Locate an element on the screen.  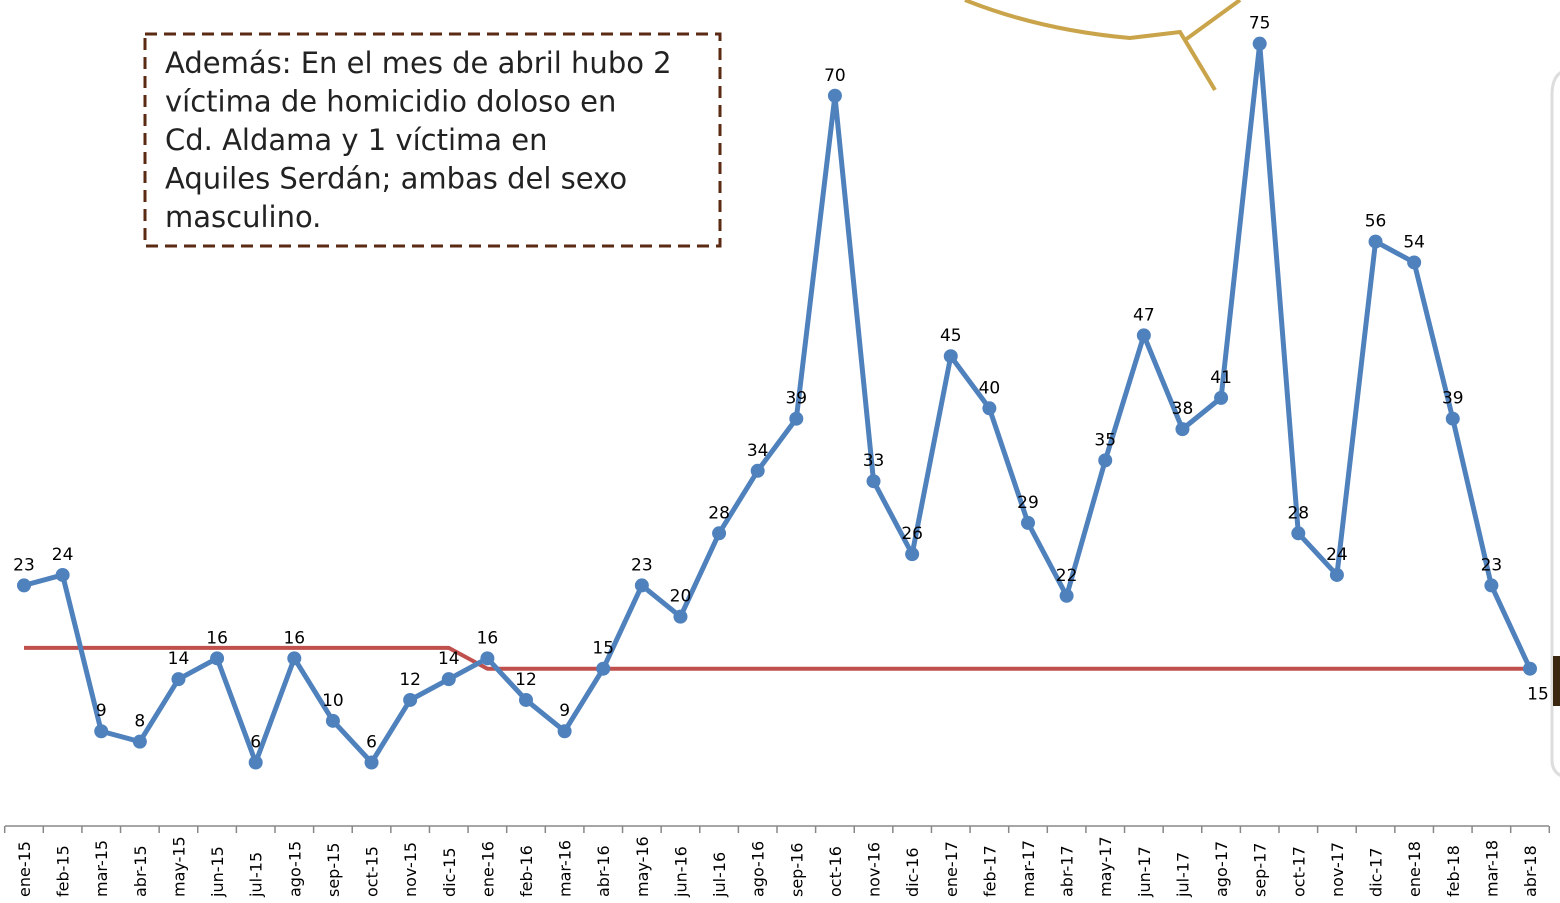
x-tick-label: dic-17 is located at coordinates (1376, 872).